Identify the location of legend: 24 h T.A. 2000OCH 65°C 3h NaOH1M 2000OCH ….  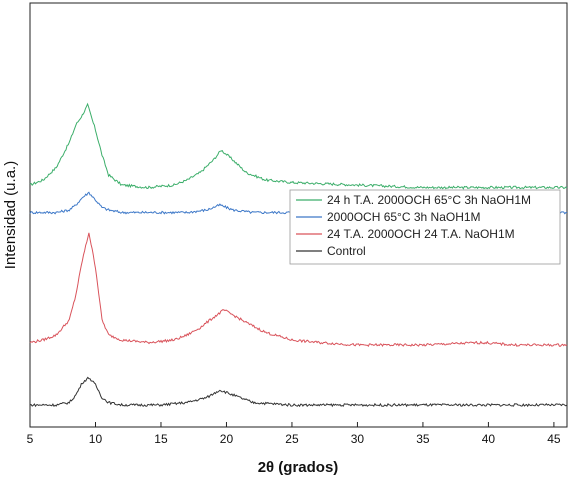
(425, 227).